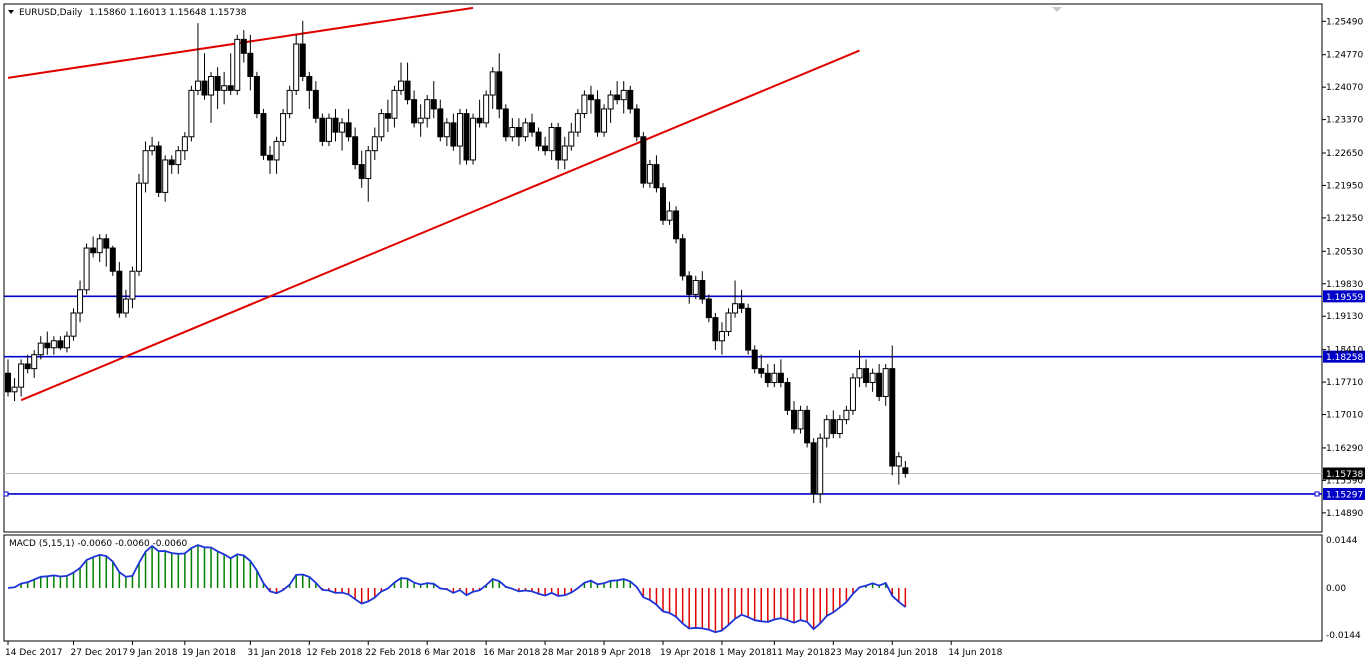  What do you see at coordinates (1344, 351) in the screenshot?
I see `price-tick-label: 1.18410` at bounding box center [1344, 351].